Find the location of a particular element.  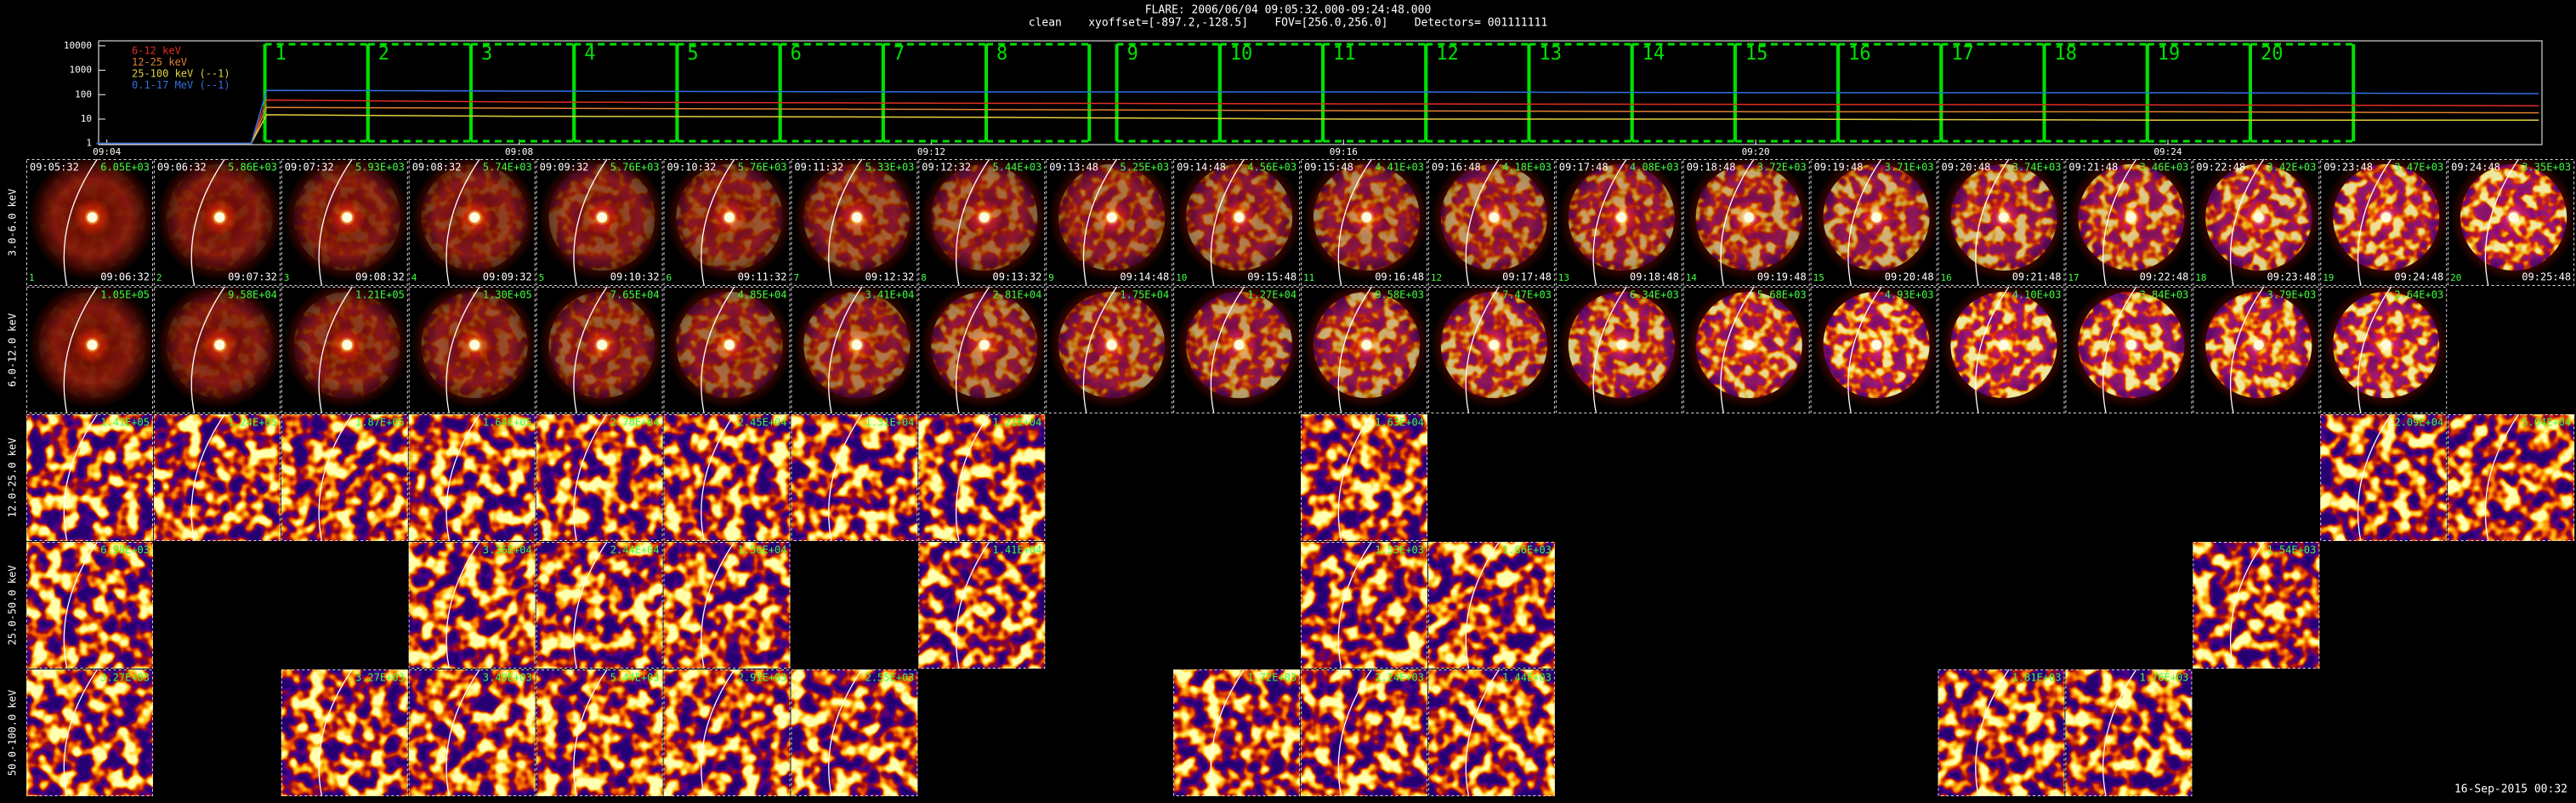

end-time: 09:22:48 is located at coordinates (2164, 277).